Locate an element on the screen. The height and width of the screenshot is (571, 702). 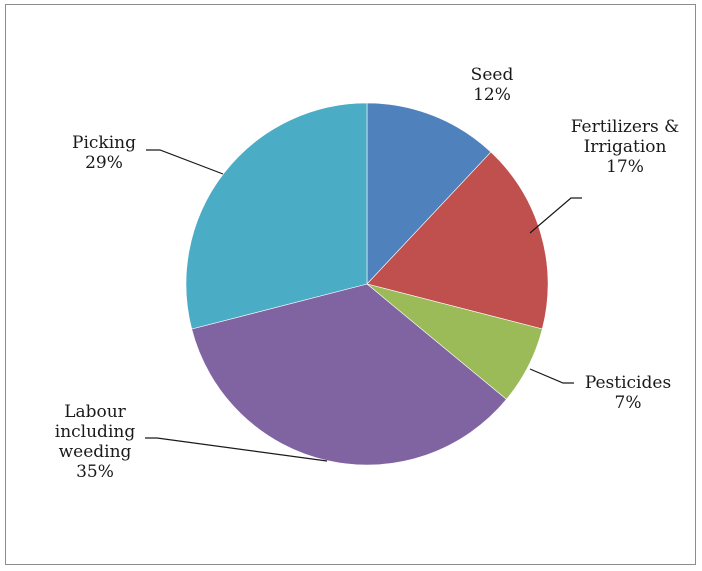
slice-label-line: 35% is located at coordinates (95, 472).